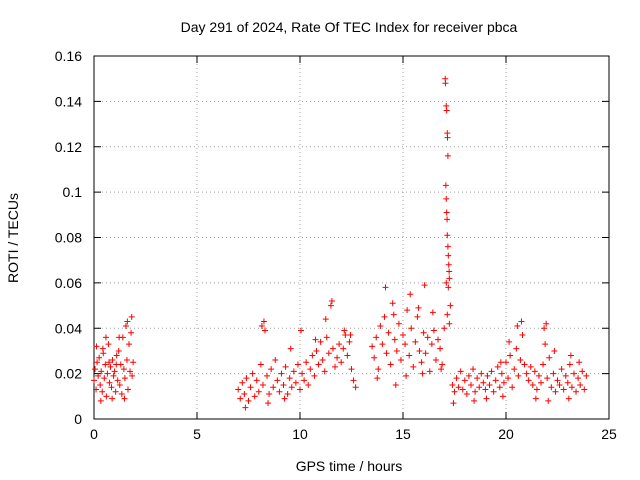  Describe the element at coordinates (68, 374) in the screenshot. I see `y-tick-label: 0.02` at that location.